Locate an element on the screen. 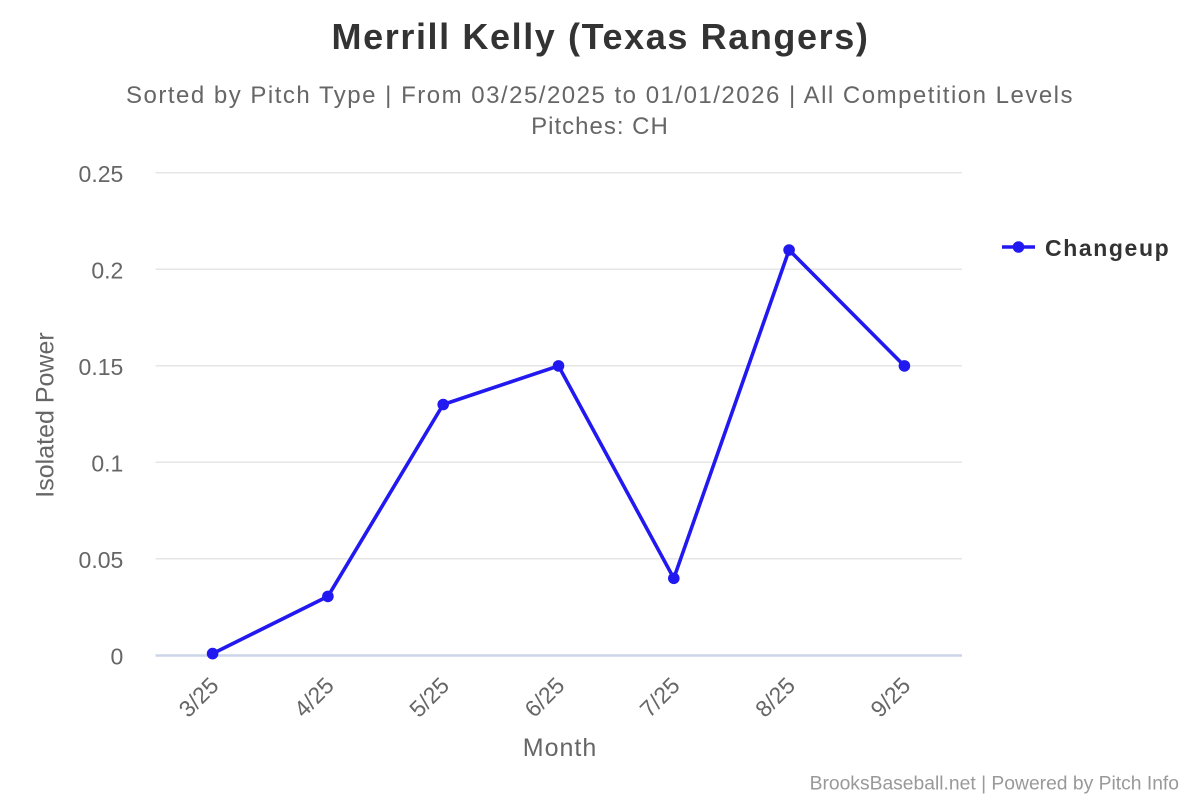 Image resolution: width=1200 pixels, height=800 pixels. svg-text: Isolated Power is located at coordinates (46, 414).